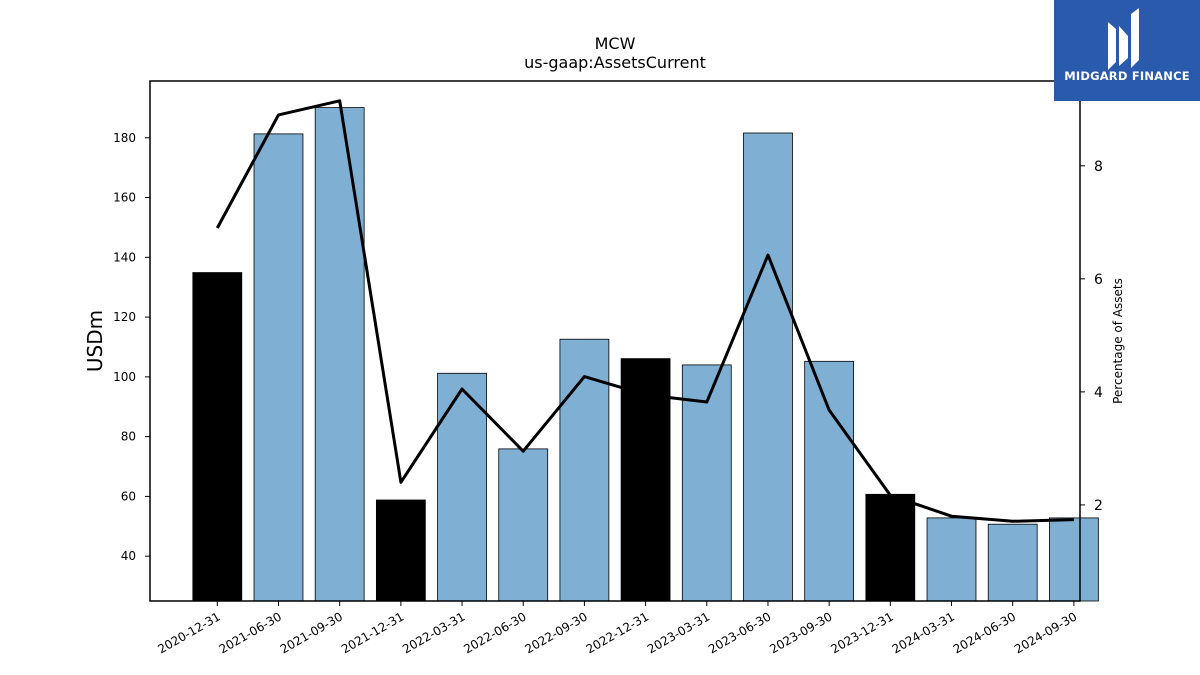  I want to click on x-tick-label: 2024-03-31, so click(923, 632).